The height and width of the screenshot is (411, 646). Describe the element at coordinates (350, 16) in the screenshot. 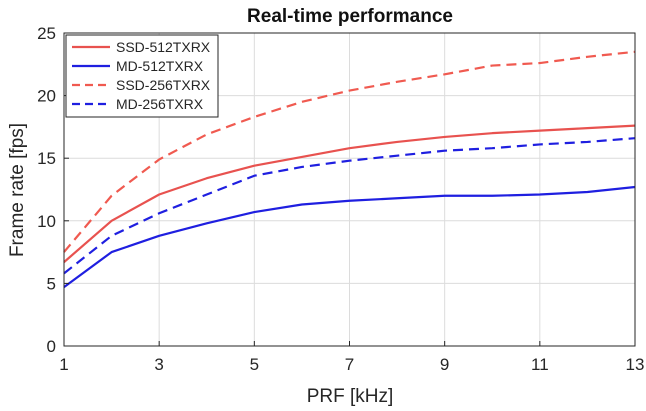

I see `chart-title: Real-time performance` at that location.